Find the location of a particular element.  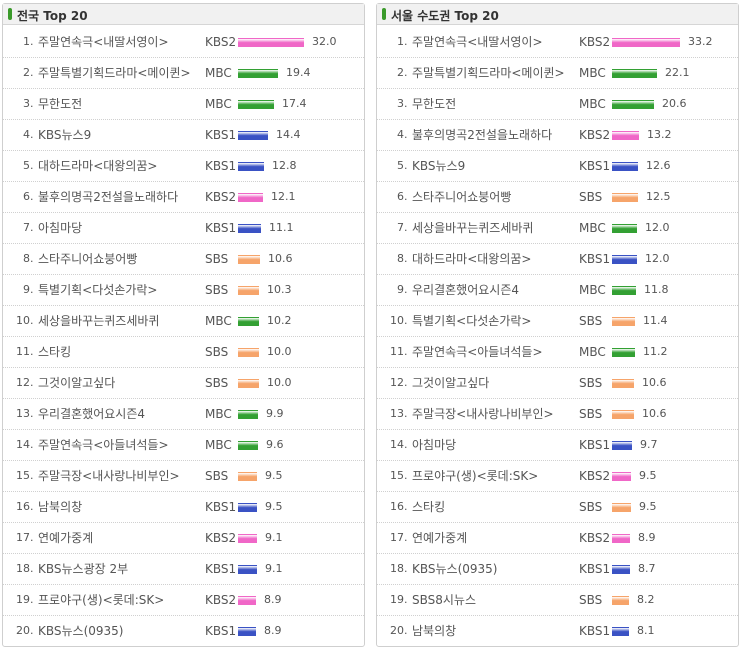

table-row: 1. 주말연속극<내딸서영이> KBS2 33.2 is located at coordinates (557, 42).